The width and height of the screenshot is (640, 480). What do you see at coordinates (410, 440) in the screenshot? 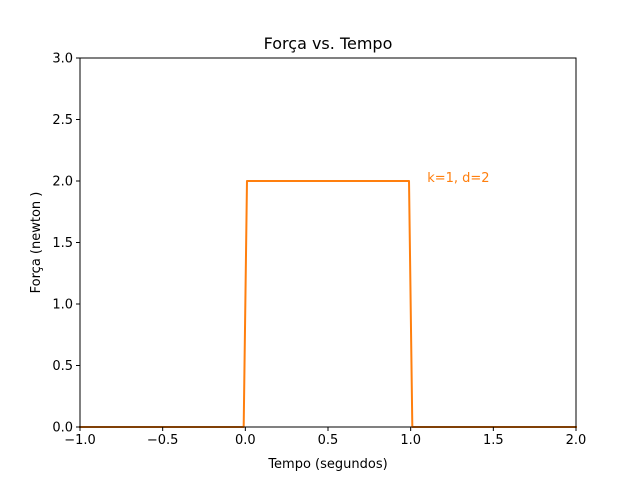
I see `x-tick-label: 1.0` at bounding box center [410, 440].